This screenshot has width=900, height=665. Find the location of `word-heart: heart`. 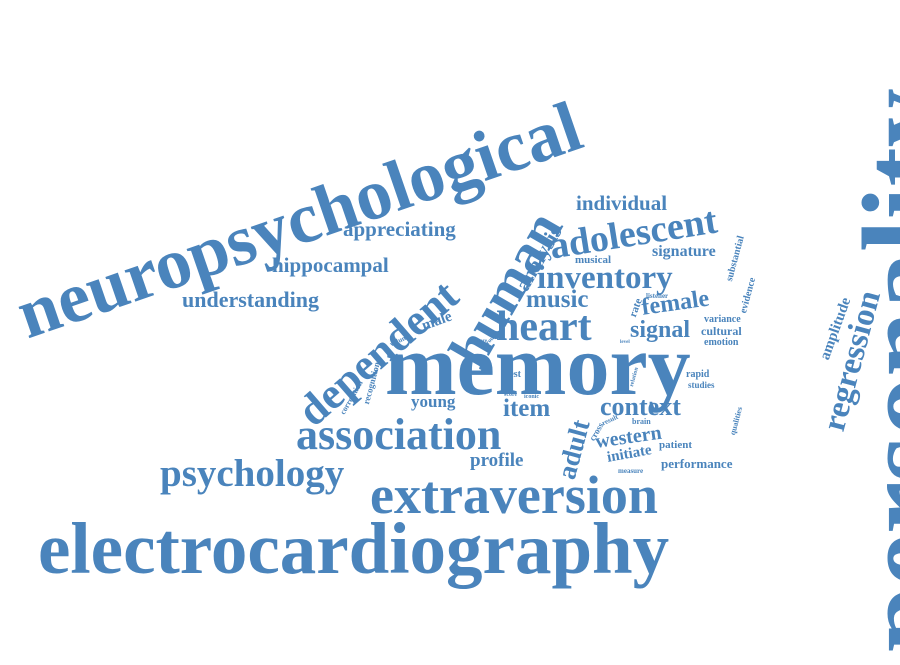

word-heart: heart is located at coordinates (544, 327).